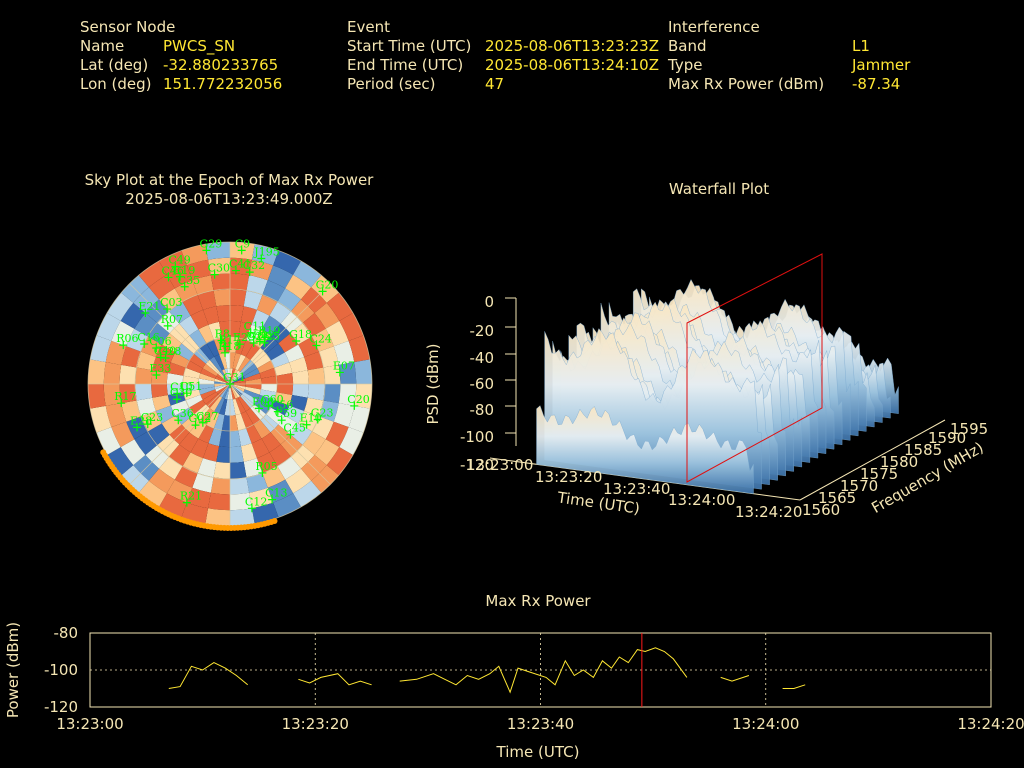  I want to click on satellite-label: C23, so click(152, 417).